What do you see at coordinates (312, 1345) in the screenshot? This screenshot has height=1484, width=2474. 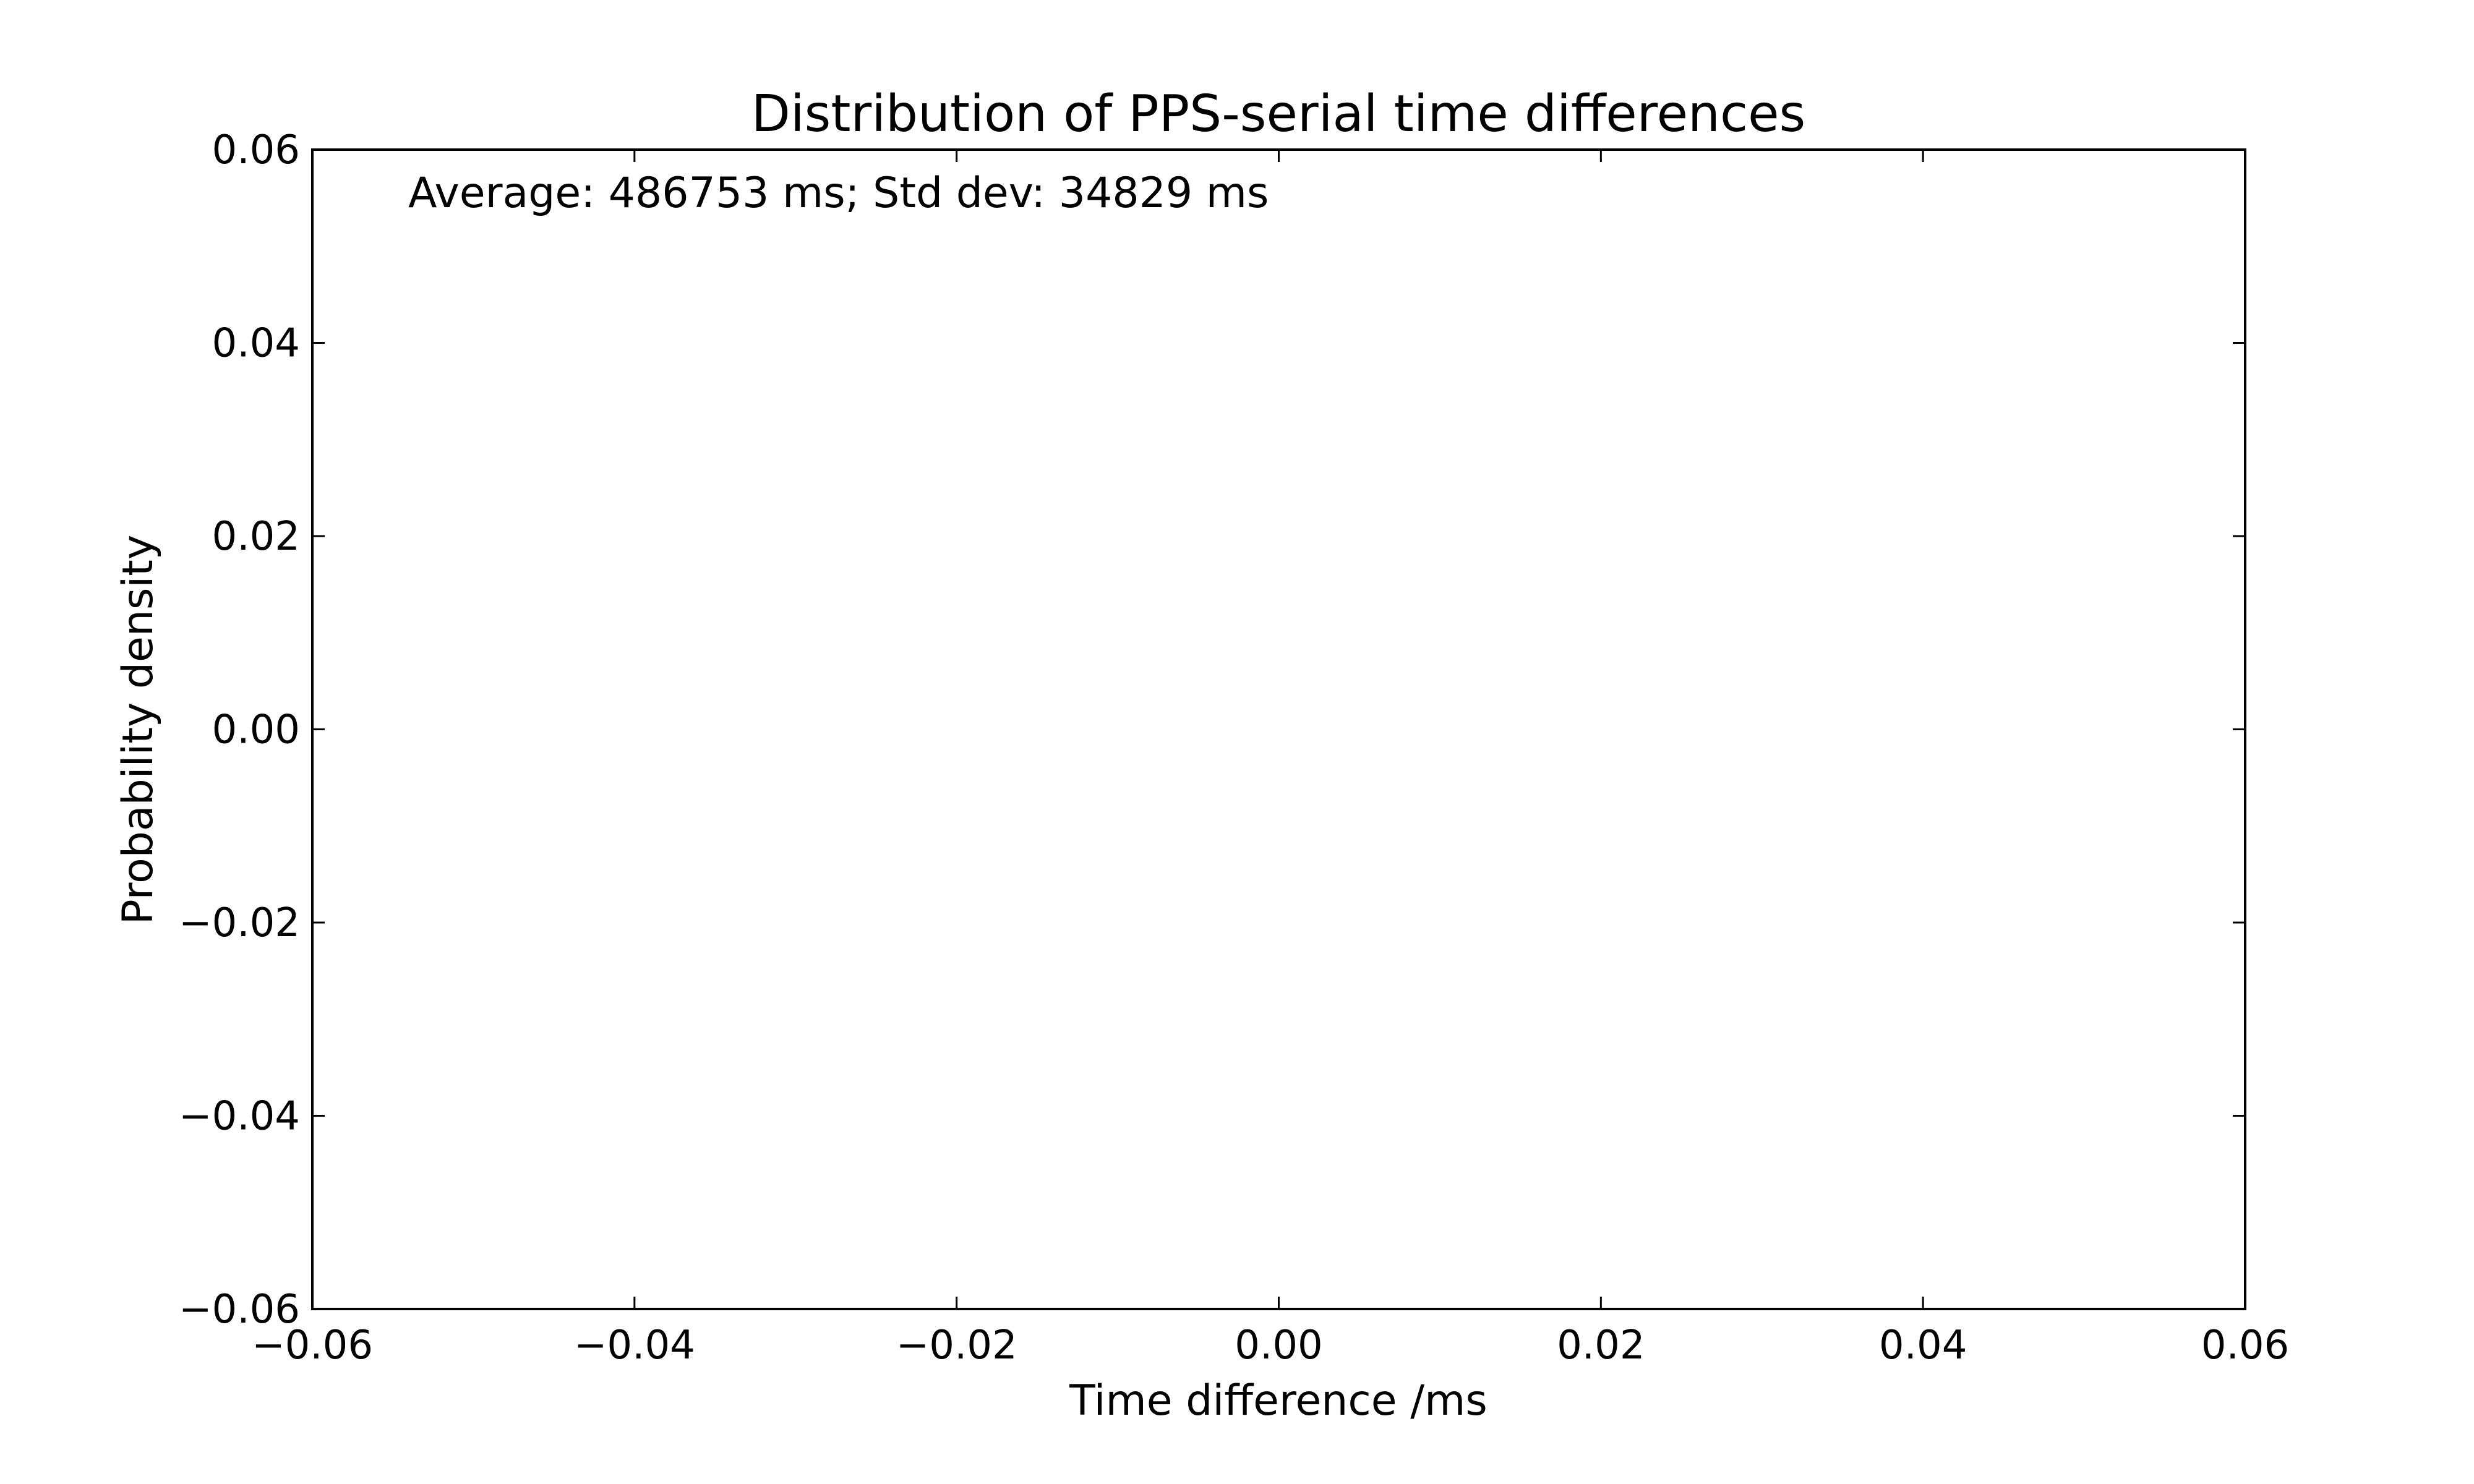 I see `x-tick-label: −0.06` at bounding box center [312, 1345].